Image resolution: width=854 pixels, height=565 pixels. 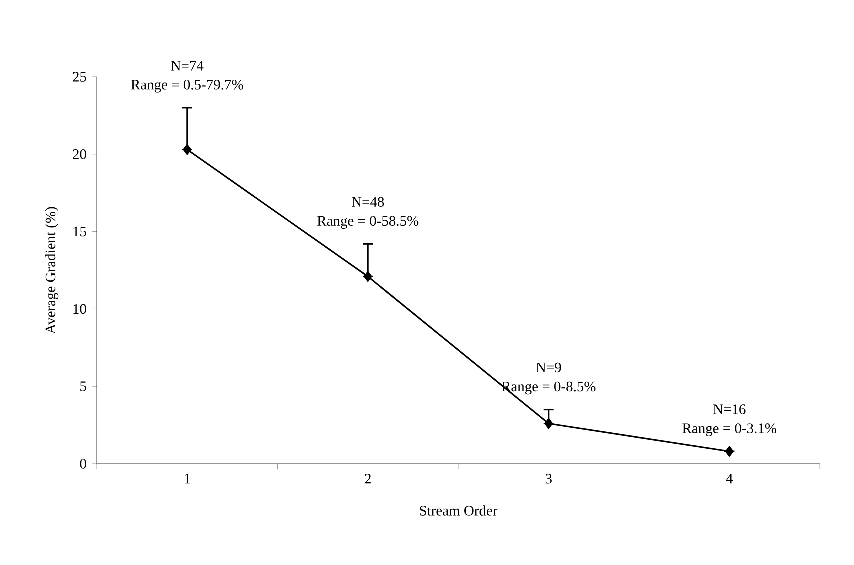 What do you see at coordinates (83, 387) in the screenshot?
I see `y-tick-label: 5` at bounding box center [83, 387].